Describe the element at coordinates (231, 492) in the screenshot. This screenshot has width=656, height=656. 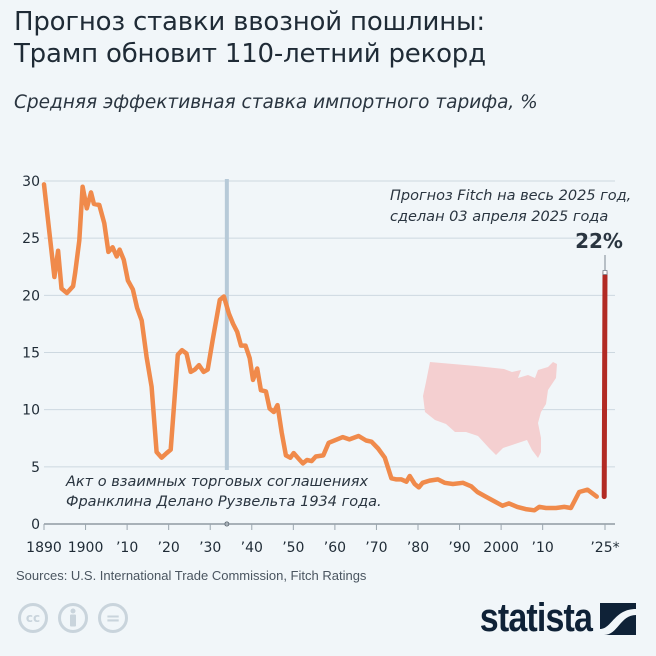
I see `act-annotation-bg` at that location.